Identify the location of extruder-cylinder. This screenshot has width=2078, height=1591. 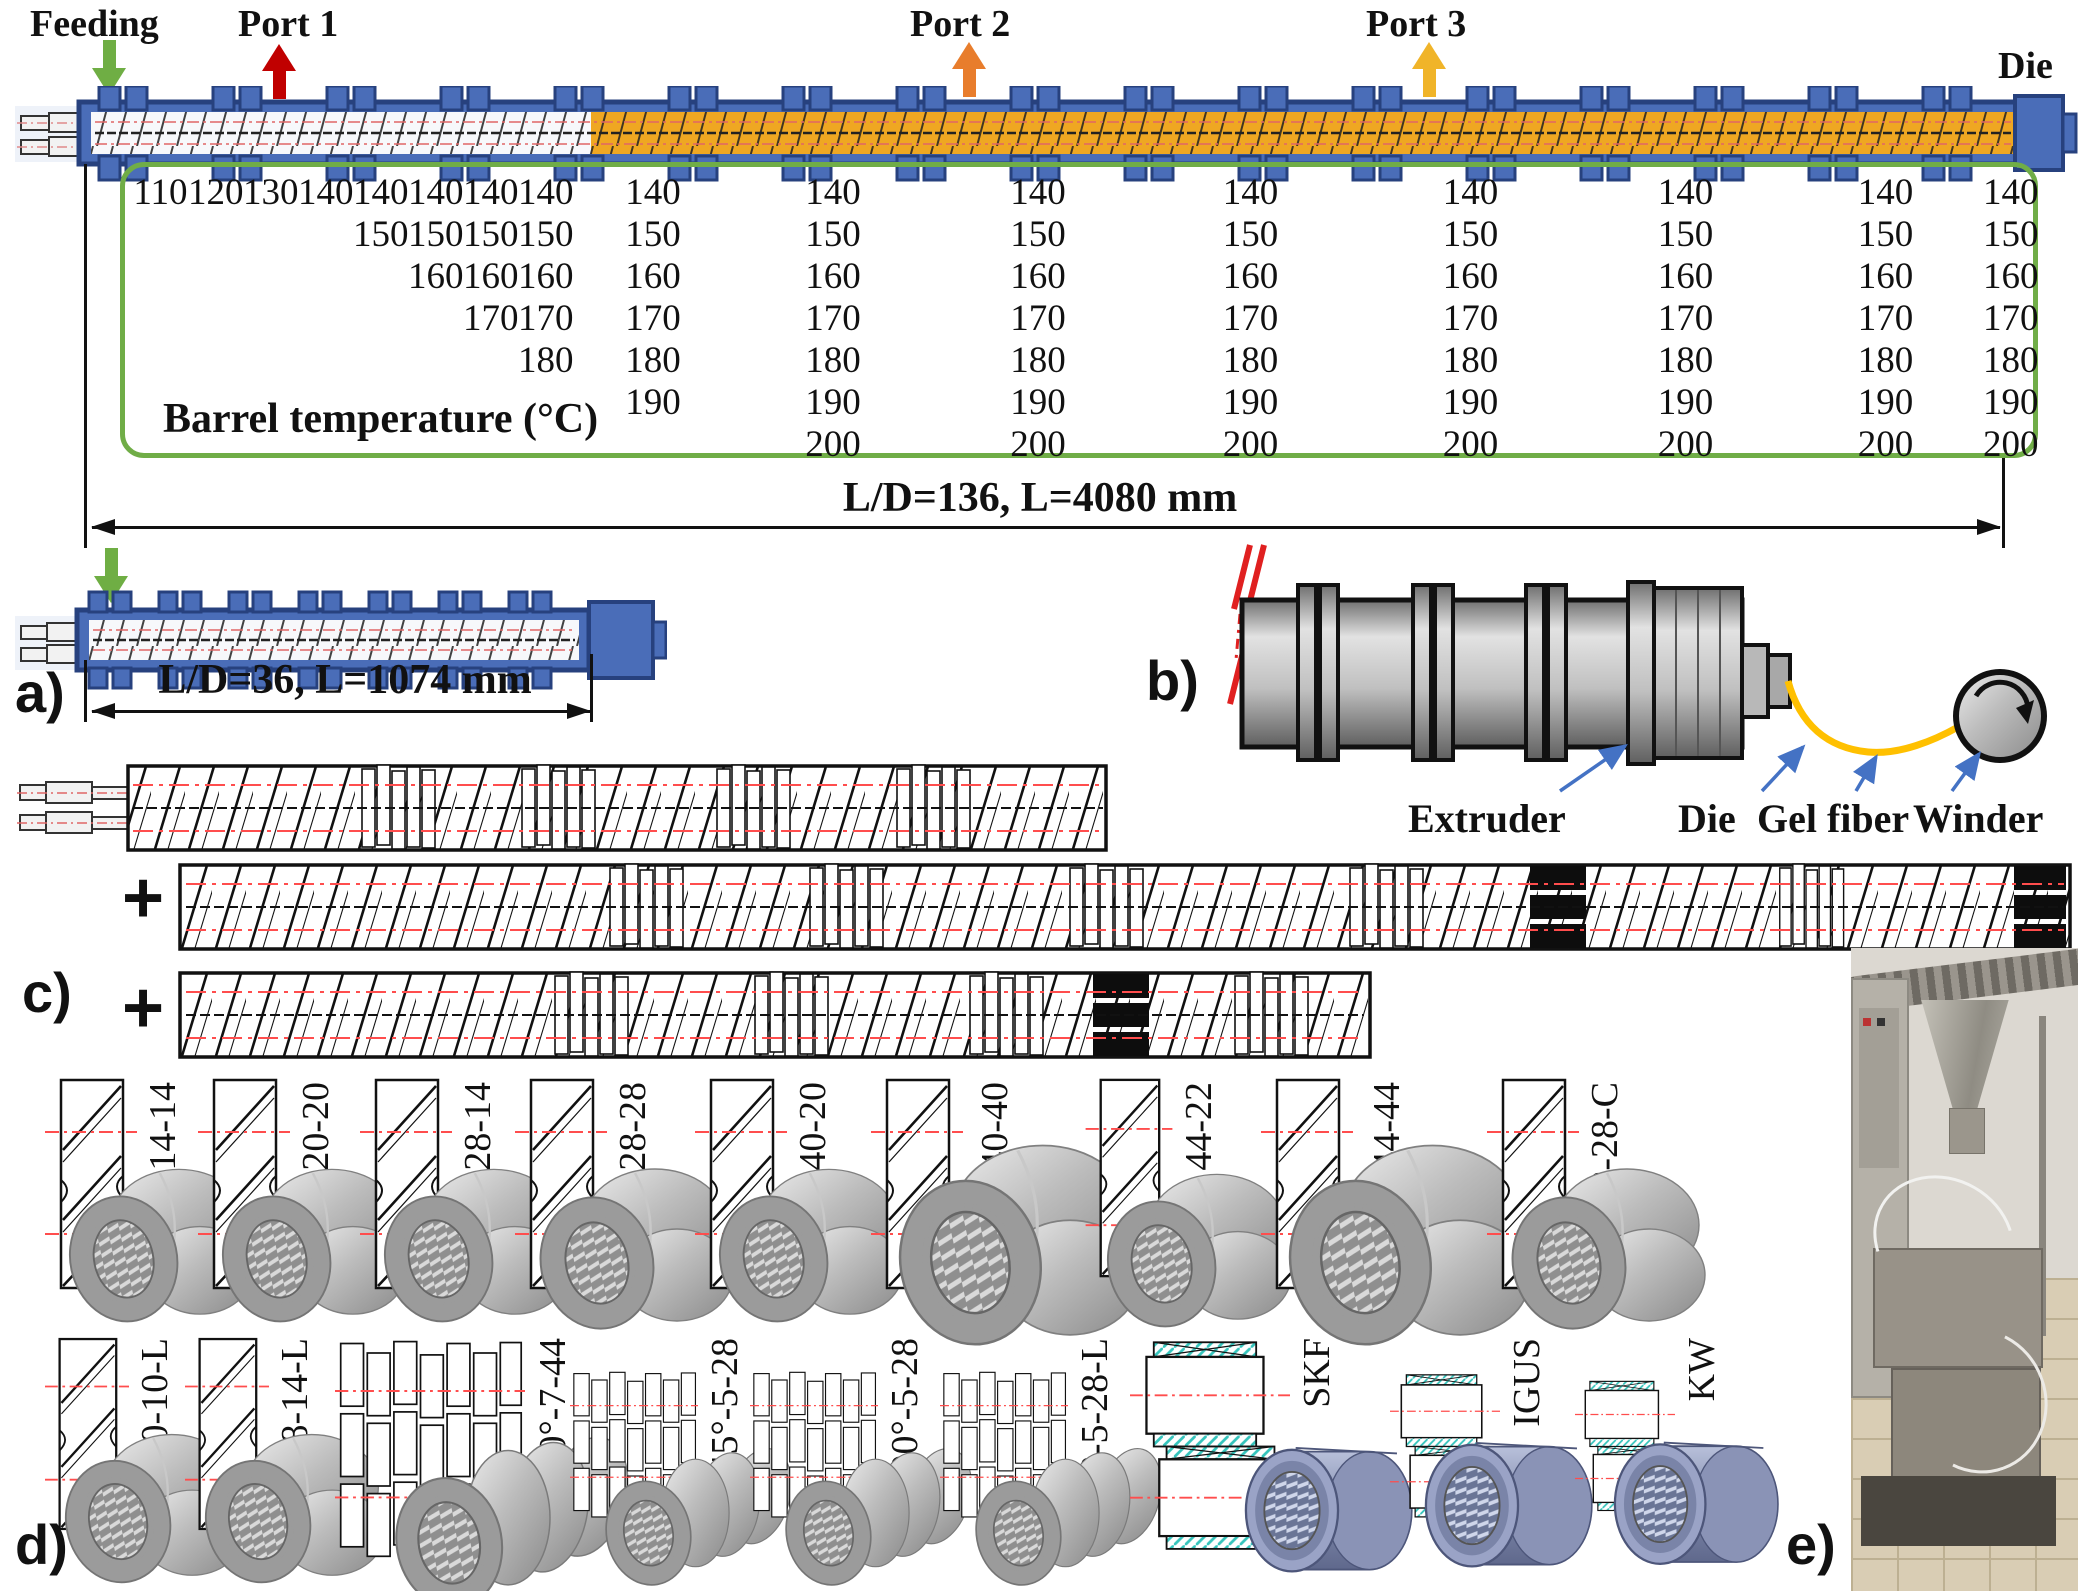
(1515, 673).